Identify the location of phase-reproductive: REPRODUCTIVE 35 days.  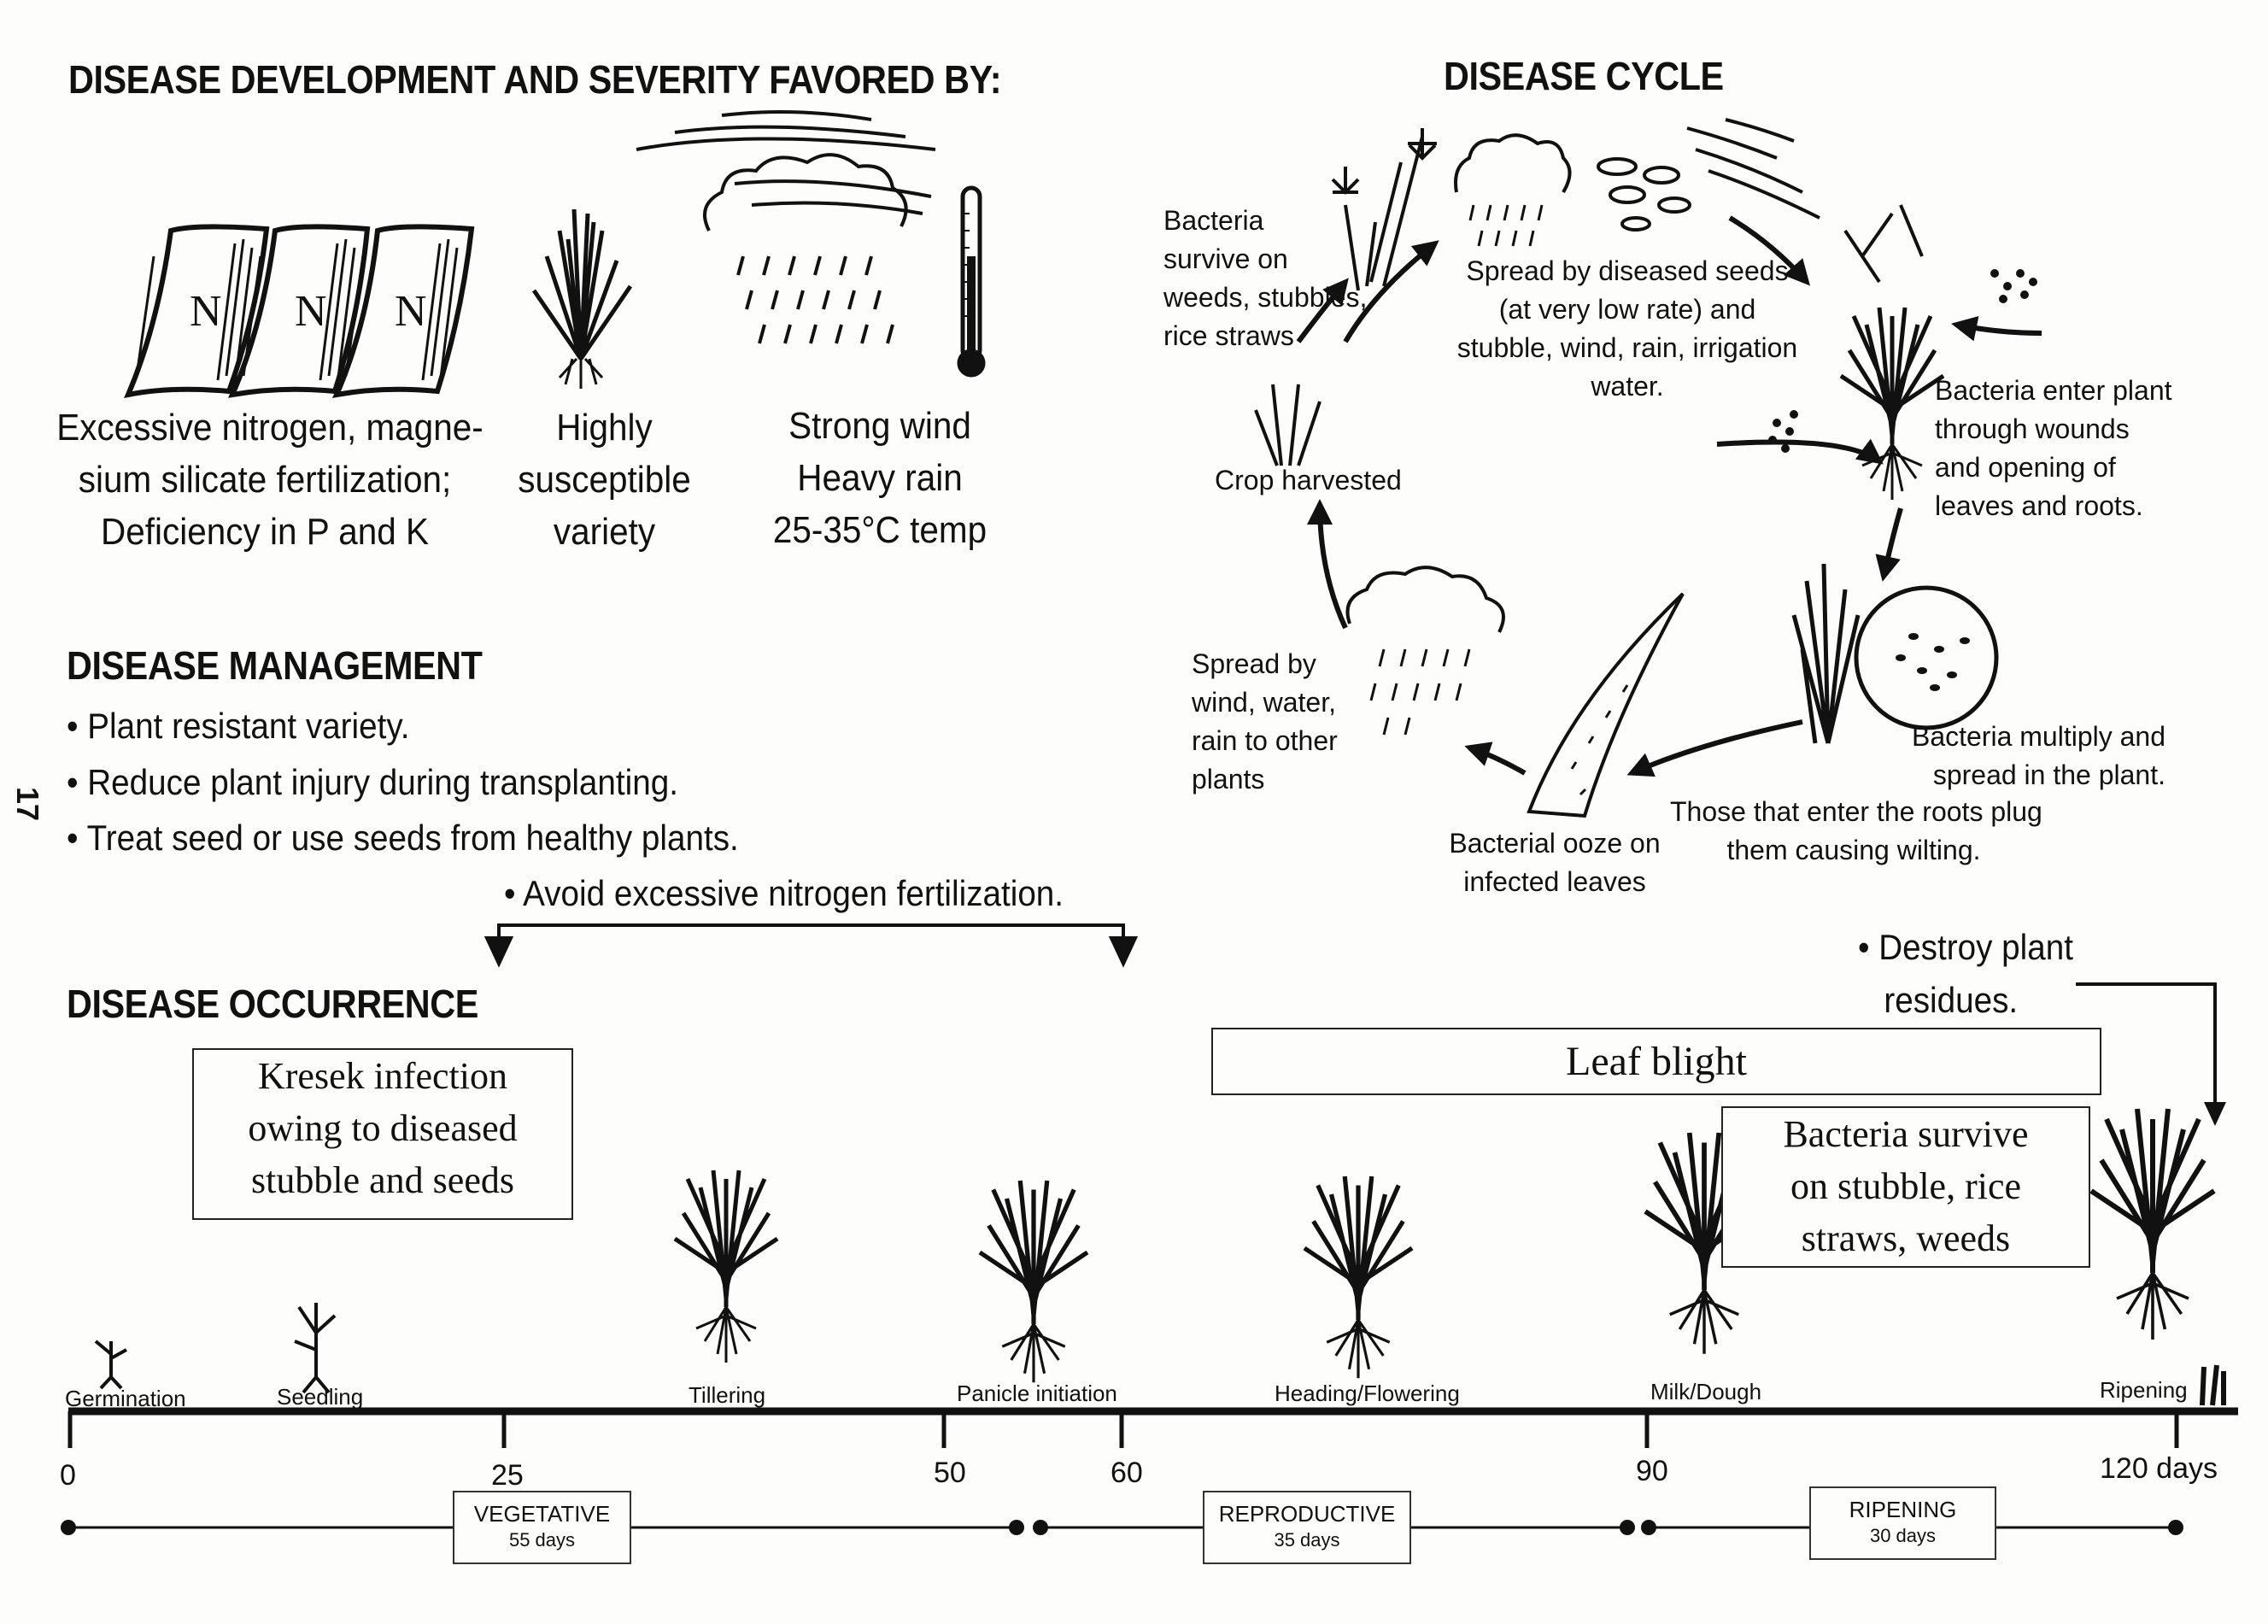
(1307, 1527).